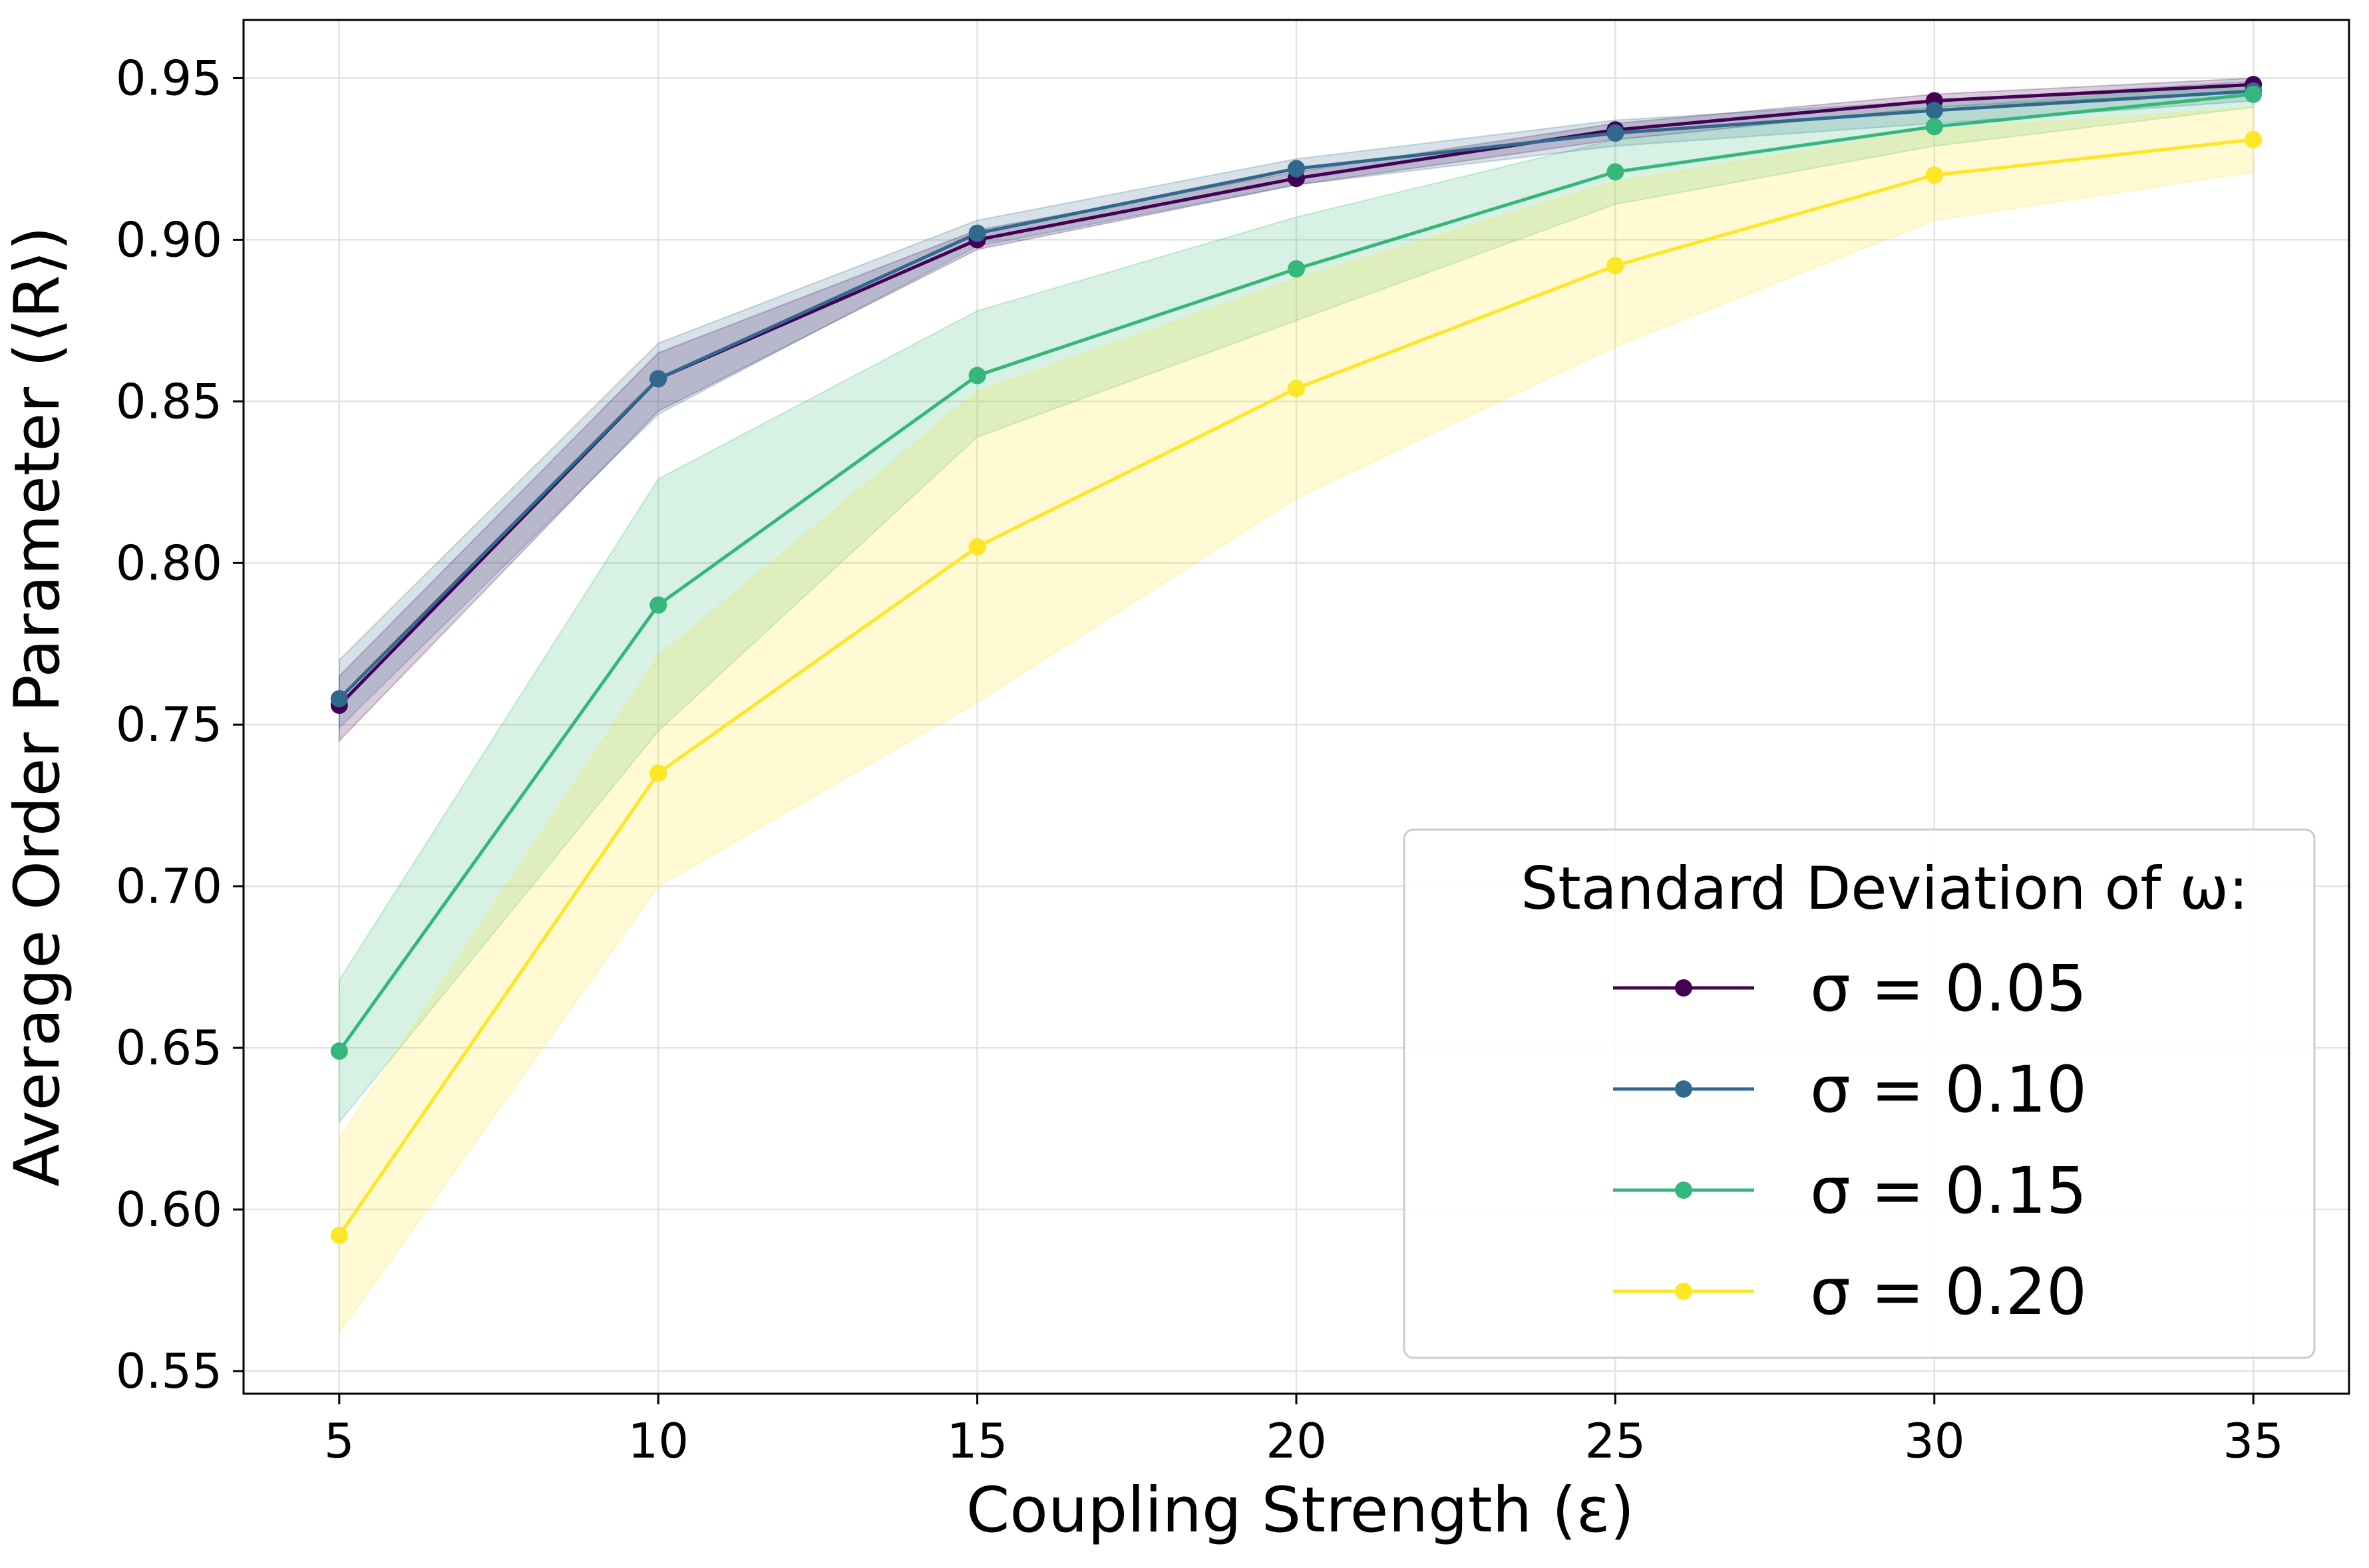 The height and width of the screenshot is (1568, 2369). I want to click on y-tick-label: 0.80, so click(169, 563).